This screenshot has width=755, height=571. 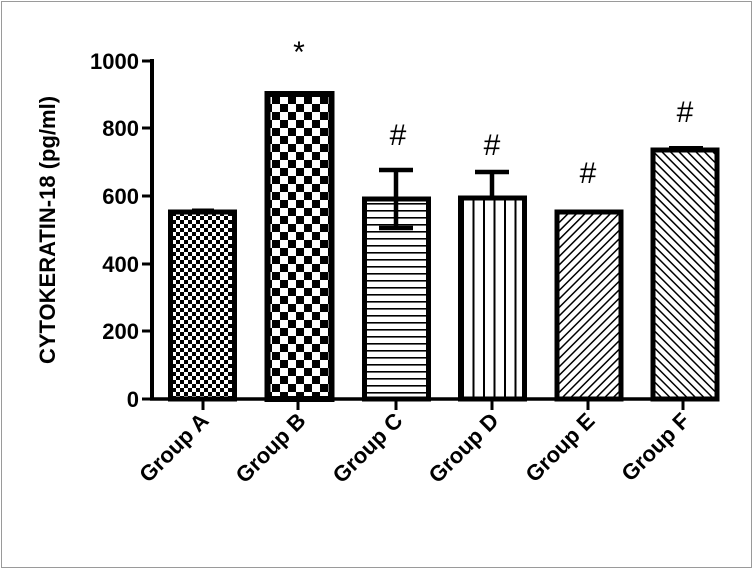 I want to click on bar-group-d: #, so click(x=492, y=265).